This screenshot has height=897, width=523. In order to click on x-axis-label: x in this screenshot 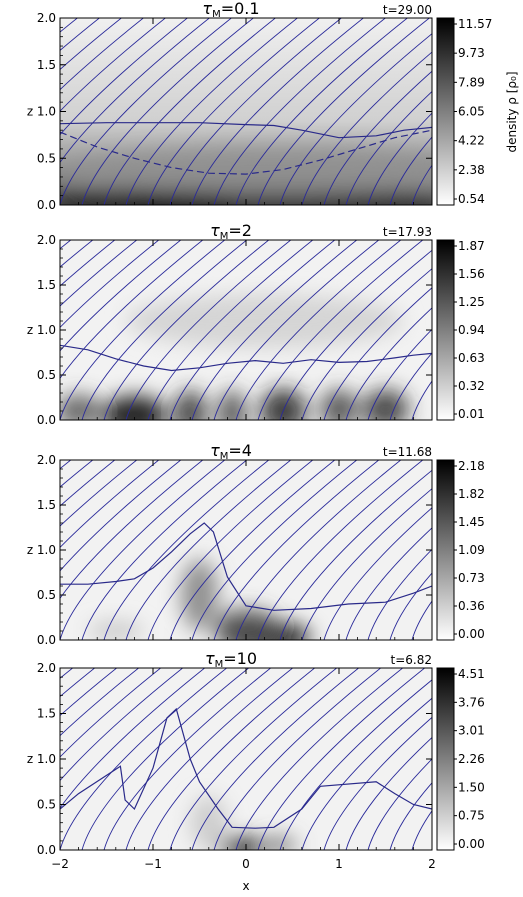, I will do `click(245, 886)`.